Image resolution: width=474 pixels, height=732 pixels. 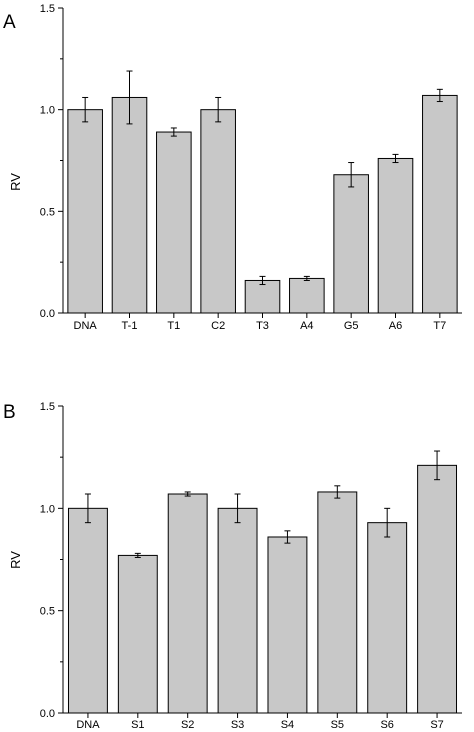 I want to click on panel-a-x-tick-label-a6: A6, so click(x=395, y=326).